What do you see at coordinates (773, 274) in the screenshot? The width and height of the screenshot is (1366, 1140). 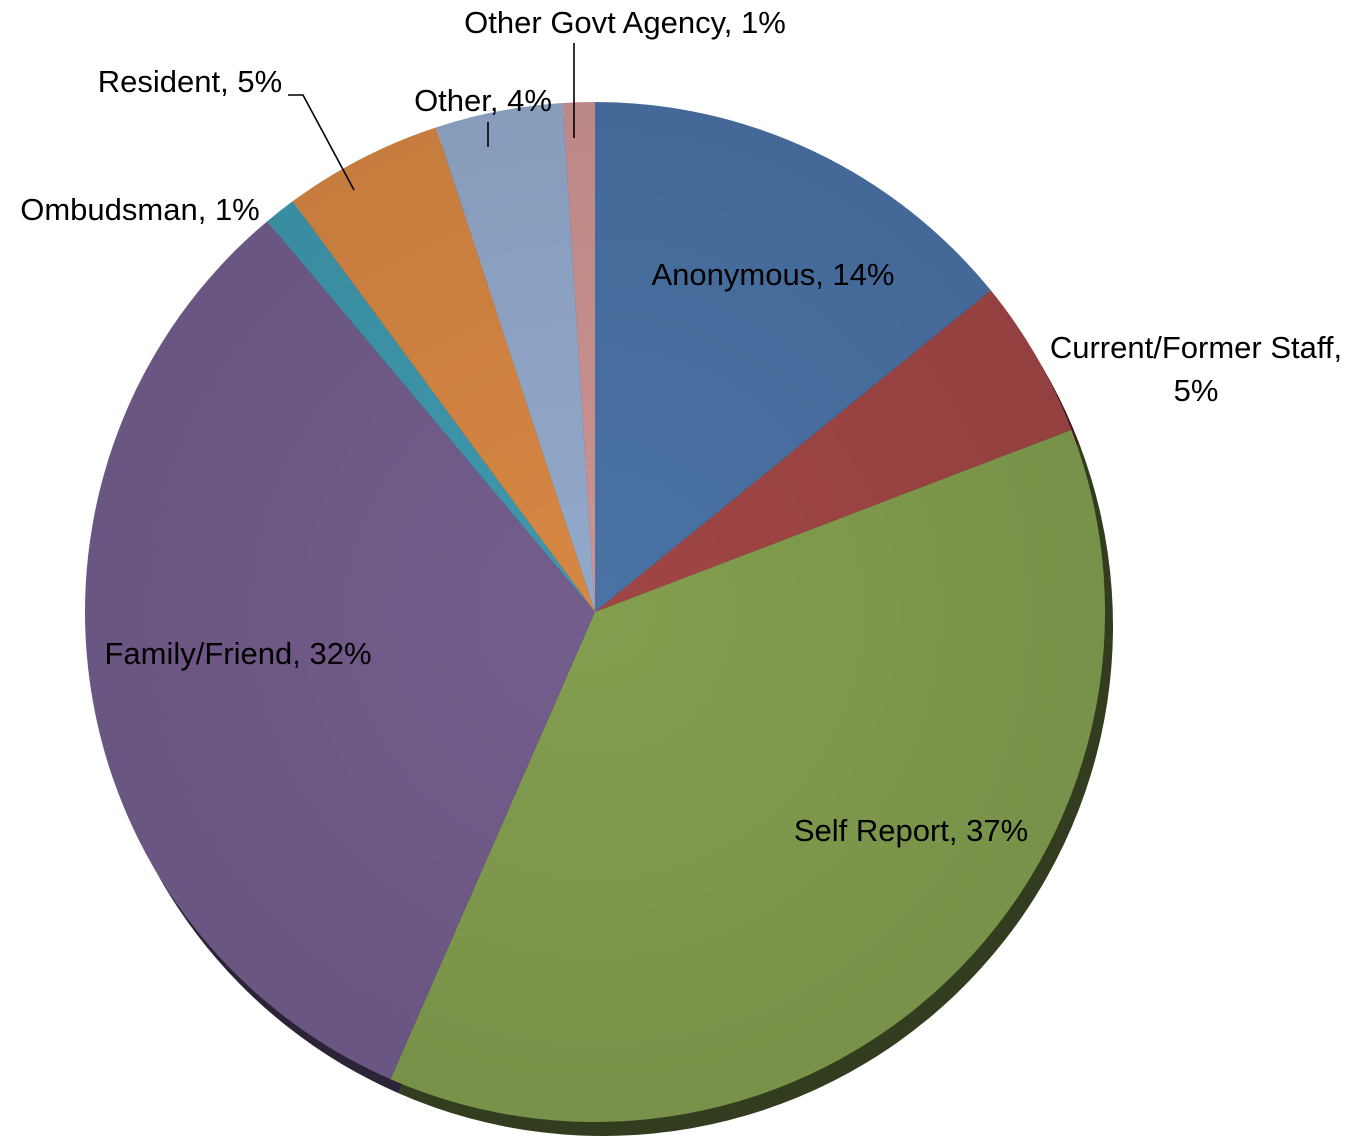 I see `data-label-anonymous: Anonymous, 14%` at bounding box center [773, 274].